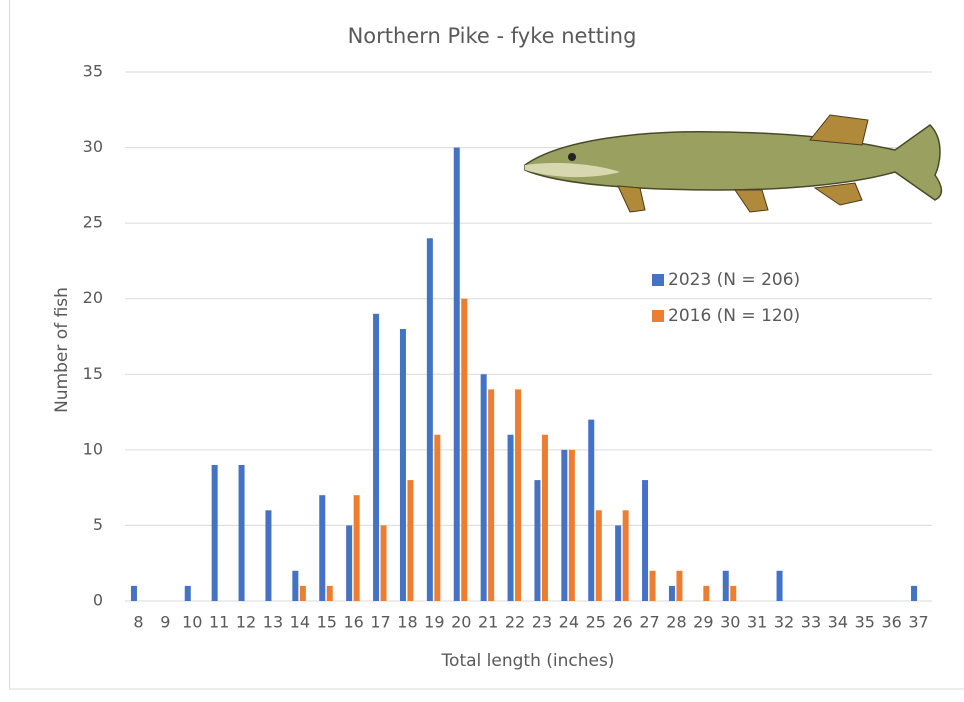 Image resolution: width=964 pixels, height=702 pixels. What do you see at coordinates (757, 622) in the screenshot?
I see `x-tick-label: 31` at bounding box center [757, 622].